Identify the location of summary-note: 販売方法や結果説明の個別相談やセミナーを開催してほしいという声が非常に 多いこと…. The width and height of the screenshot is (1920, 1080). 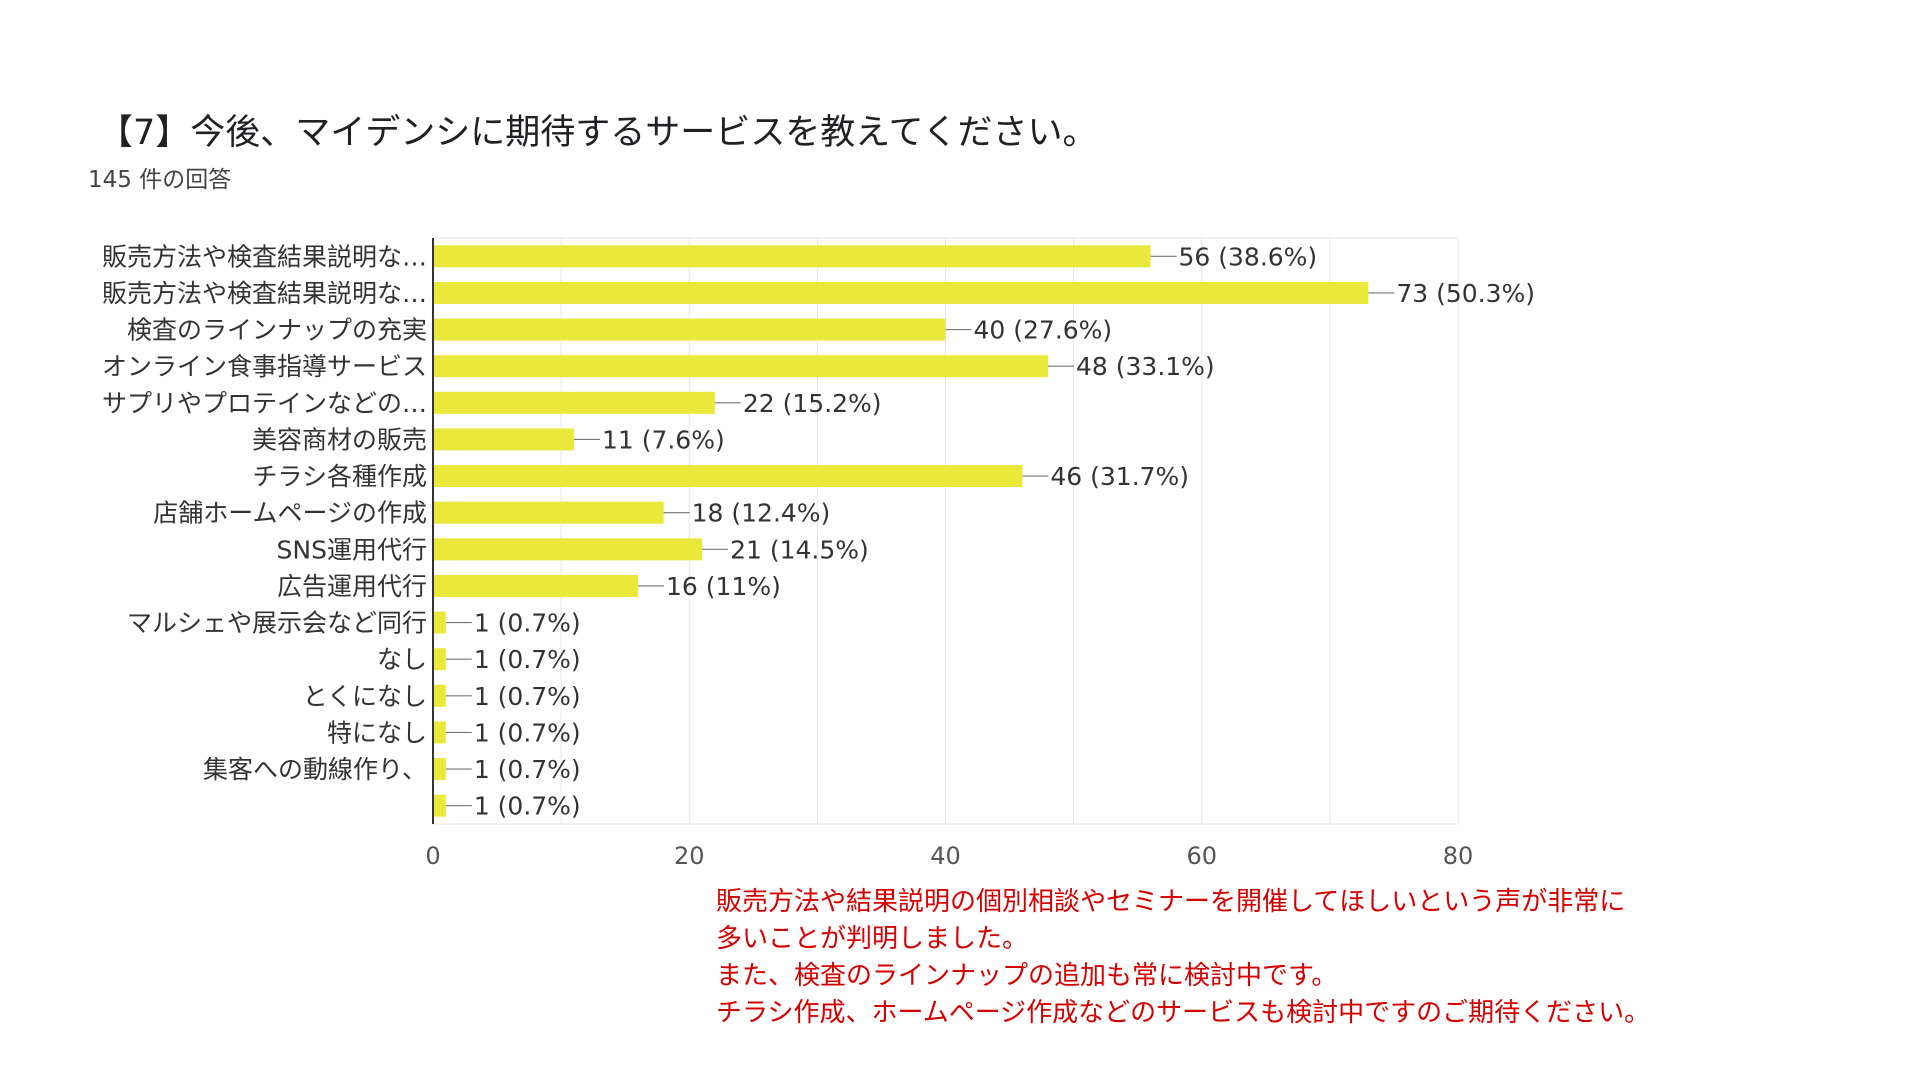
(1183, 958).